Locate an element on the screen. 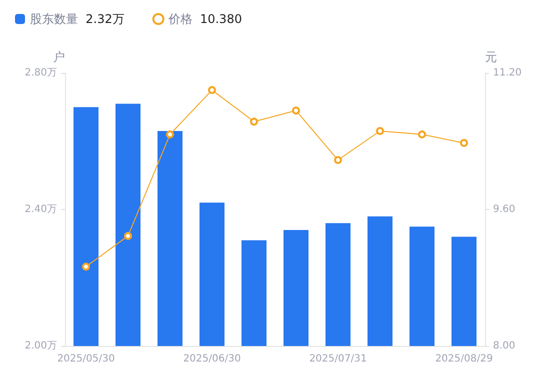 The image size is (550, 381). legend-label: 价格 10.380 is located at coordinates (204, 19).